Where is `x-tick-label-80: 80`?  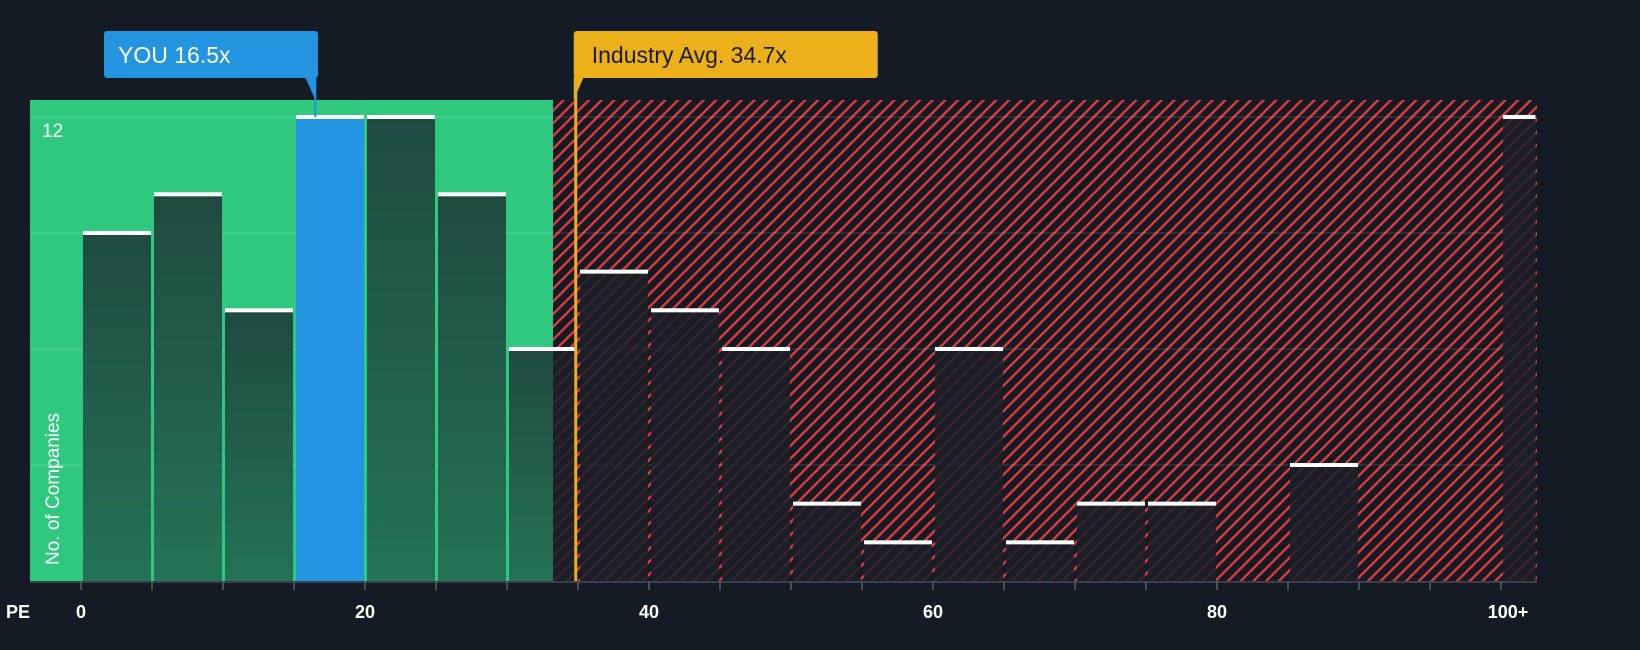 x-tick-label-80: 80 is located at coordinates (1217, 612).